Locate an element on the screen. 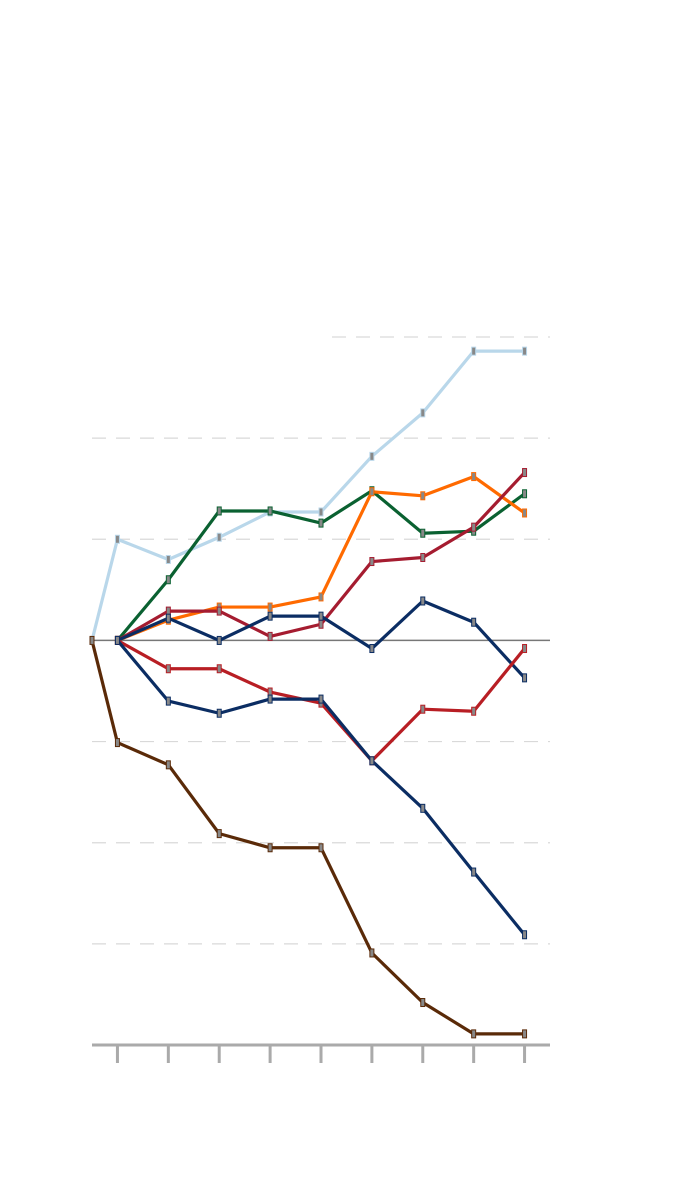 The image size is (680, 1200). series-line is located at coordinates (321, 787).